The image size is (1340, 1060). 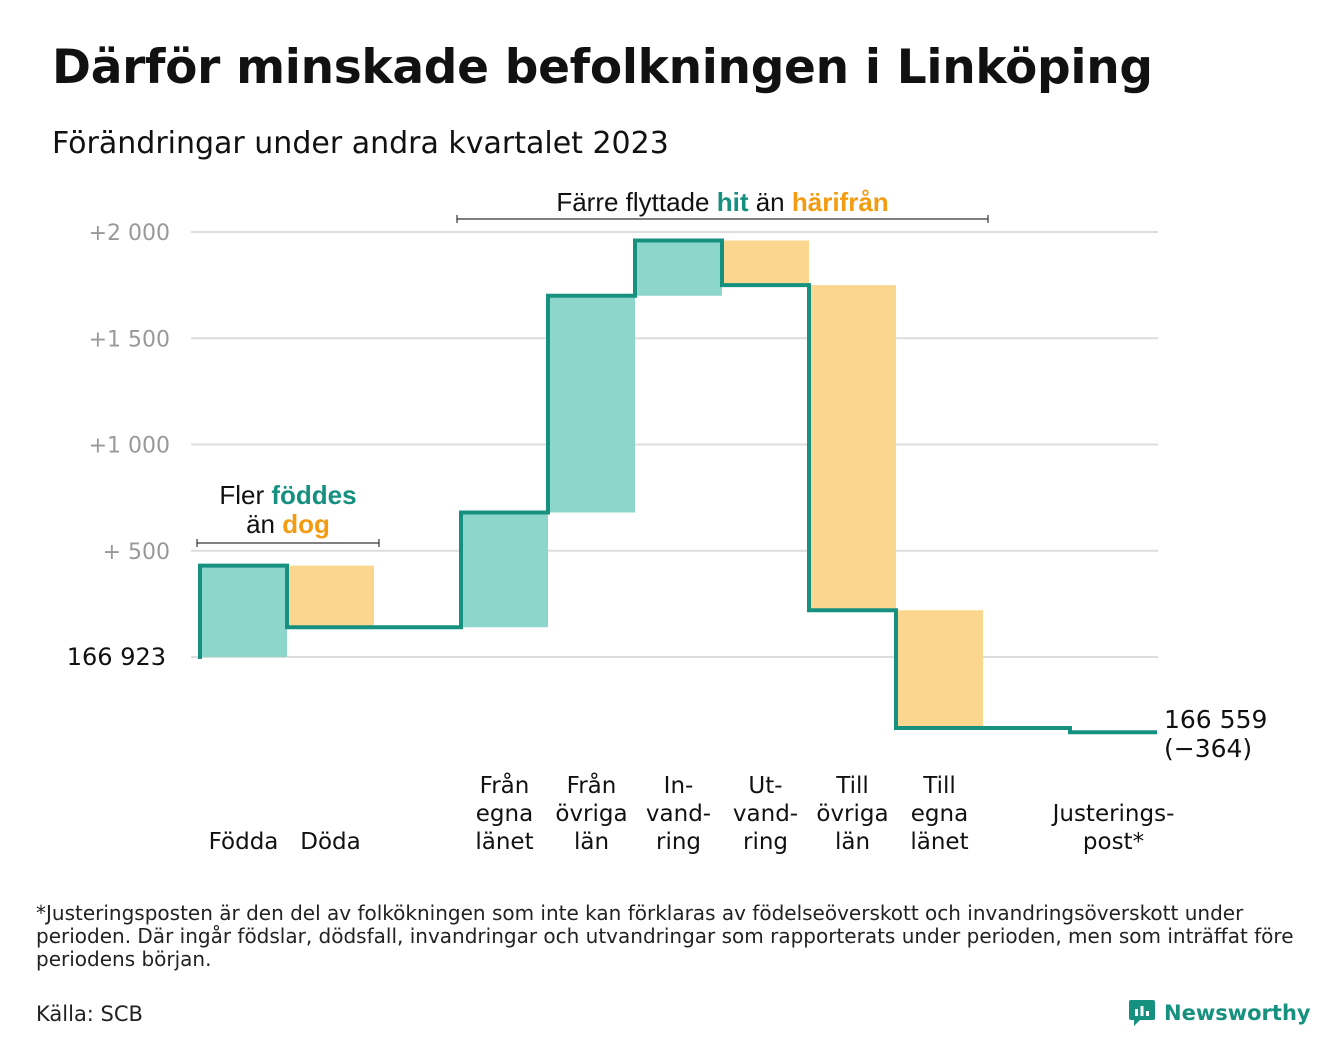 I want to click on y-tick-label: +2 000, so click(x=129, y=233).